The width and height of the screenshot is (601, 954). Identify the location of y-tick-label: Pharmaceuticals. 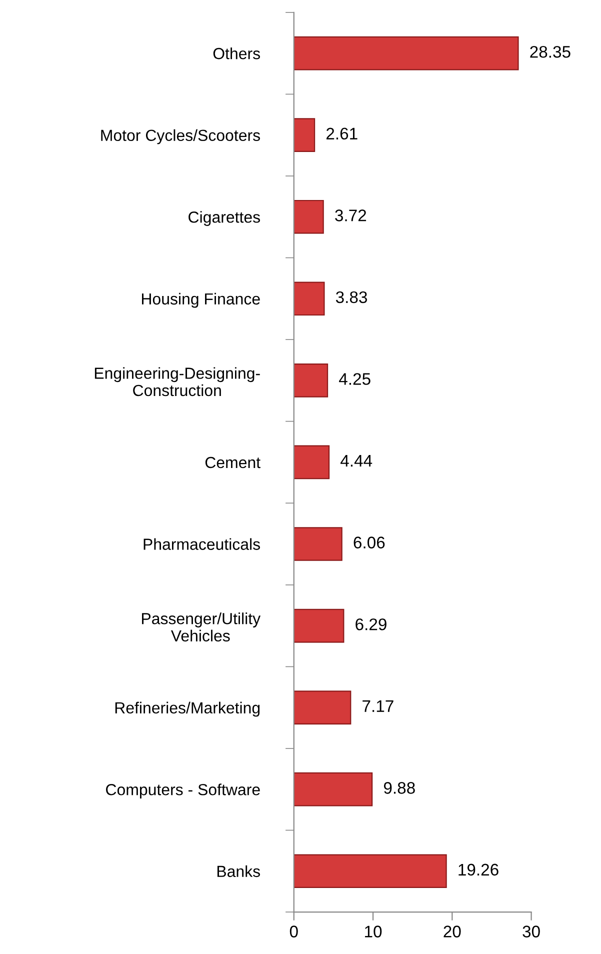
(202, 544).